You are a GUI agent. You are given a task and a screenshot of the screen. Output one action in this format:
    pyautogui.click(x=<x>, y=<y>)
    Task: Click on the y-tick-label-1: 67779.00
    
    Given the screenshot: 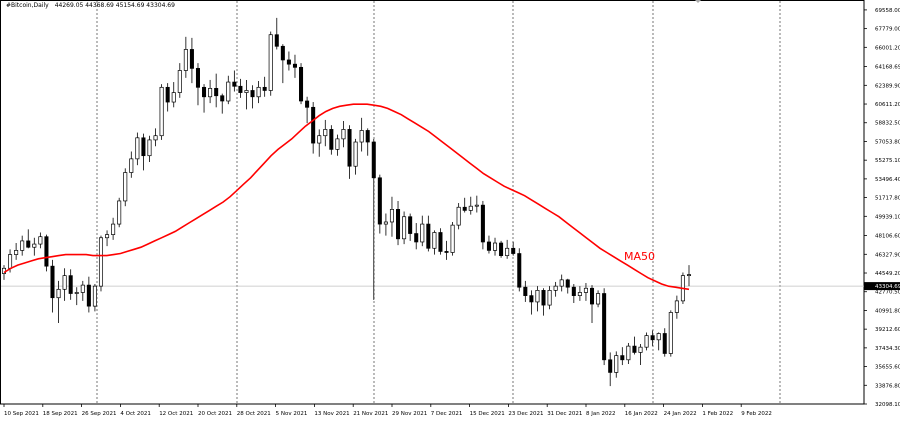 What is the action you would take?
    pyautogui.click(x=887, y=30)
    